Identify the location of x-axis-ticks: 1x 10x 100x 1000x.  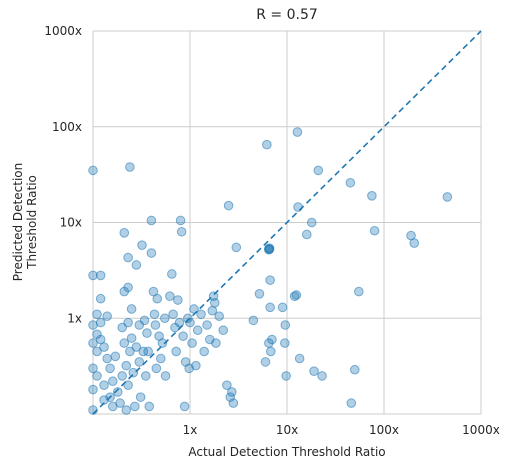
(341, 430).